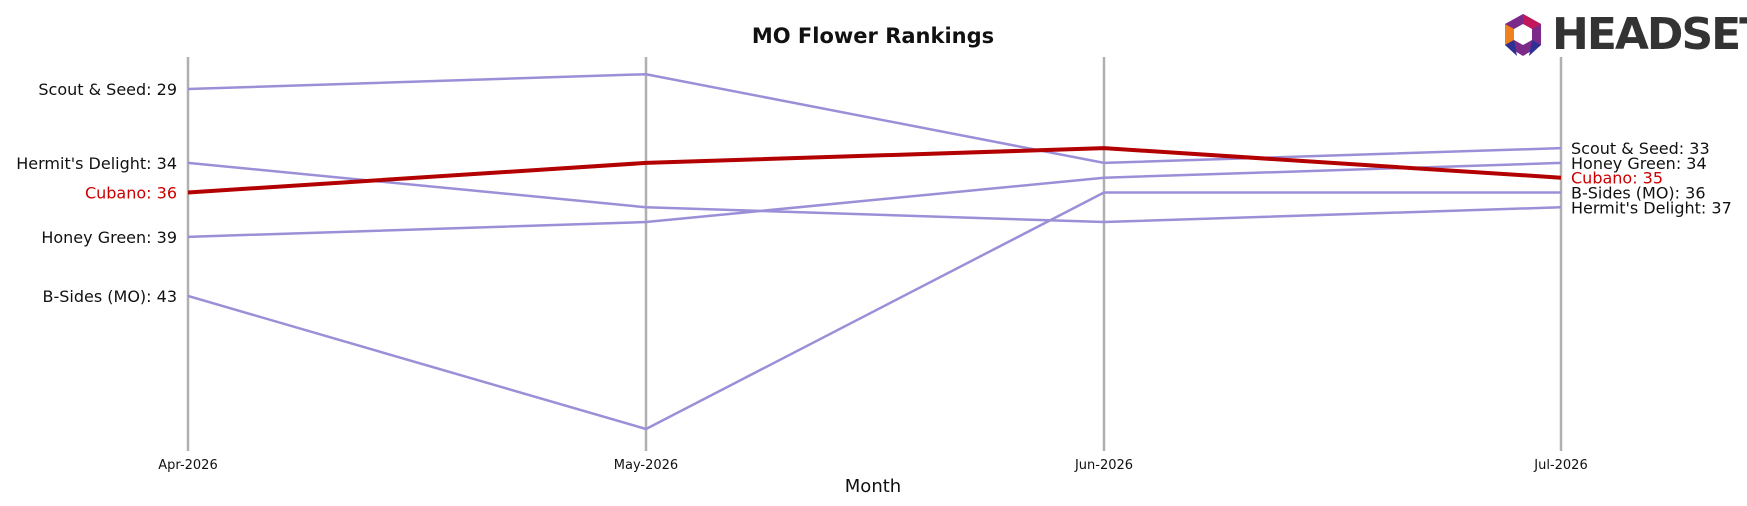  Describe the element at coordinates (96, 163) in the screenshot. I see `series-start-label: Hermit's Delight: 34` at that location.